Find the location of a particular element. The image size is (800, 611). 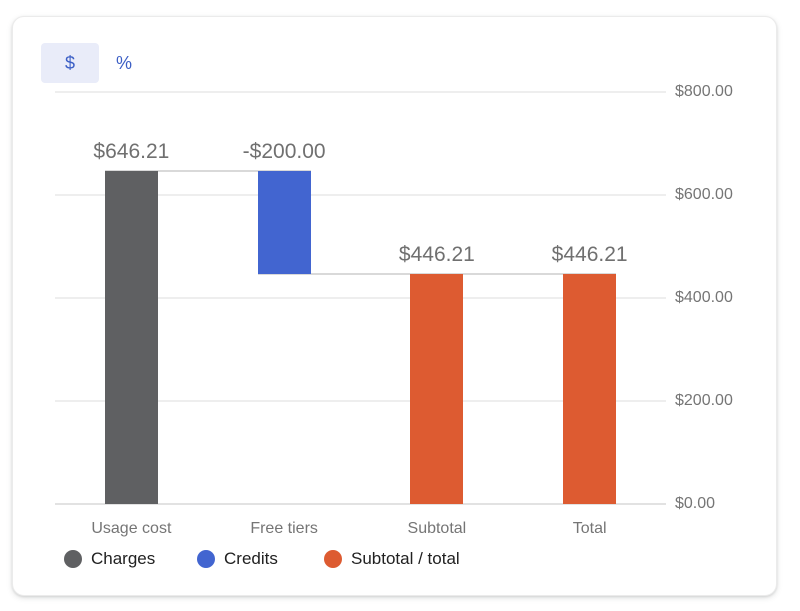

legend-item-subtotal-total: Subtotal / total is located at coordinates (392, 559).